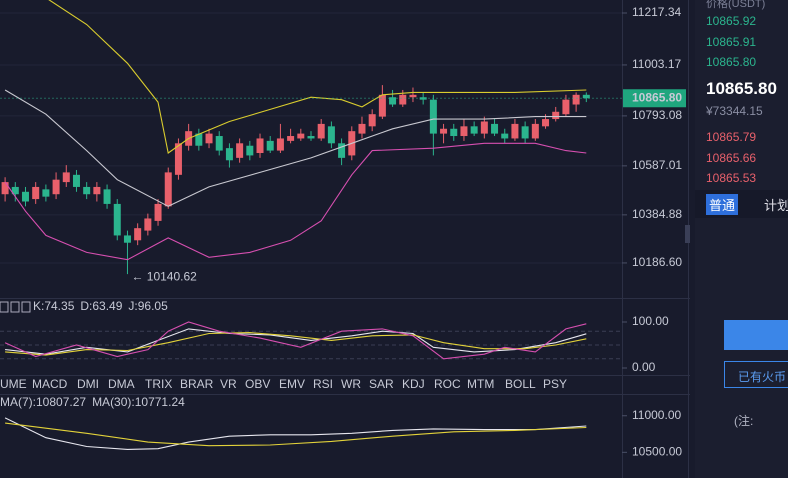 This screenshot has height=478, width=788. What do you see at coordinates (13, 384) in the screenshot?
I see `indicator-tab: UME` at bounding box center [13, 384].